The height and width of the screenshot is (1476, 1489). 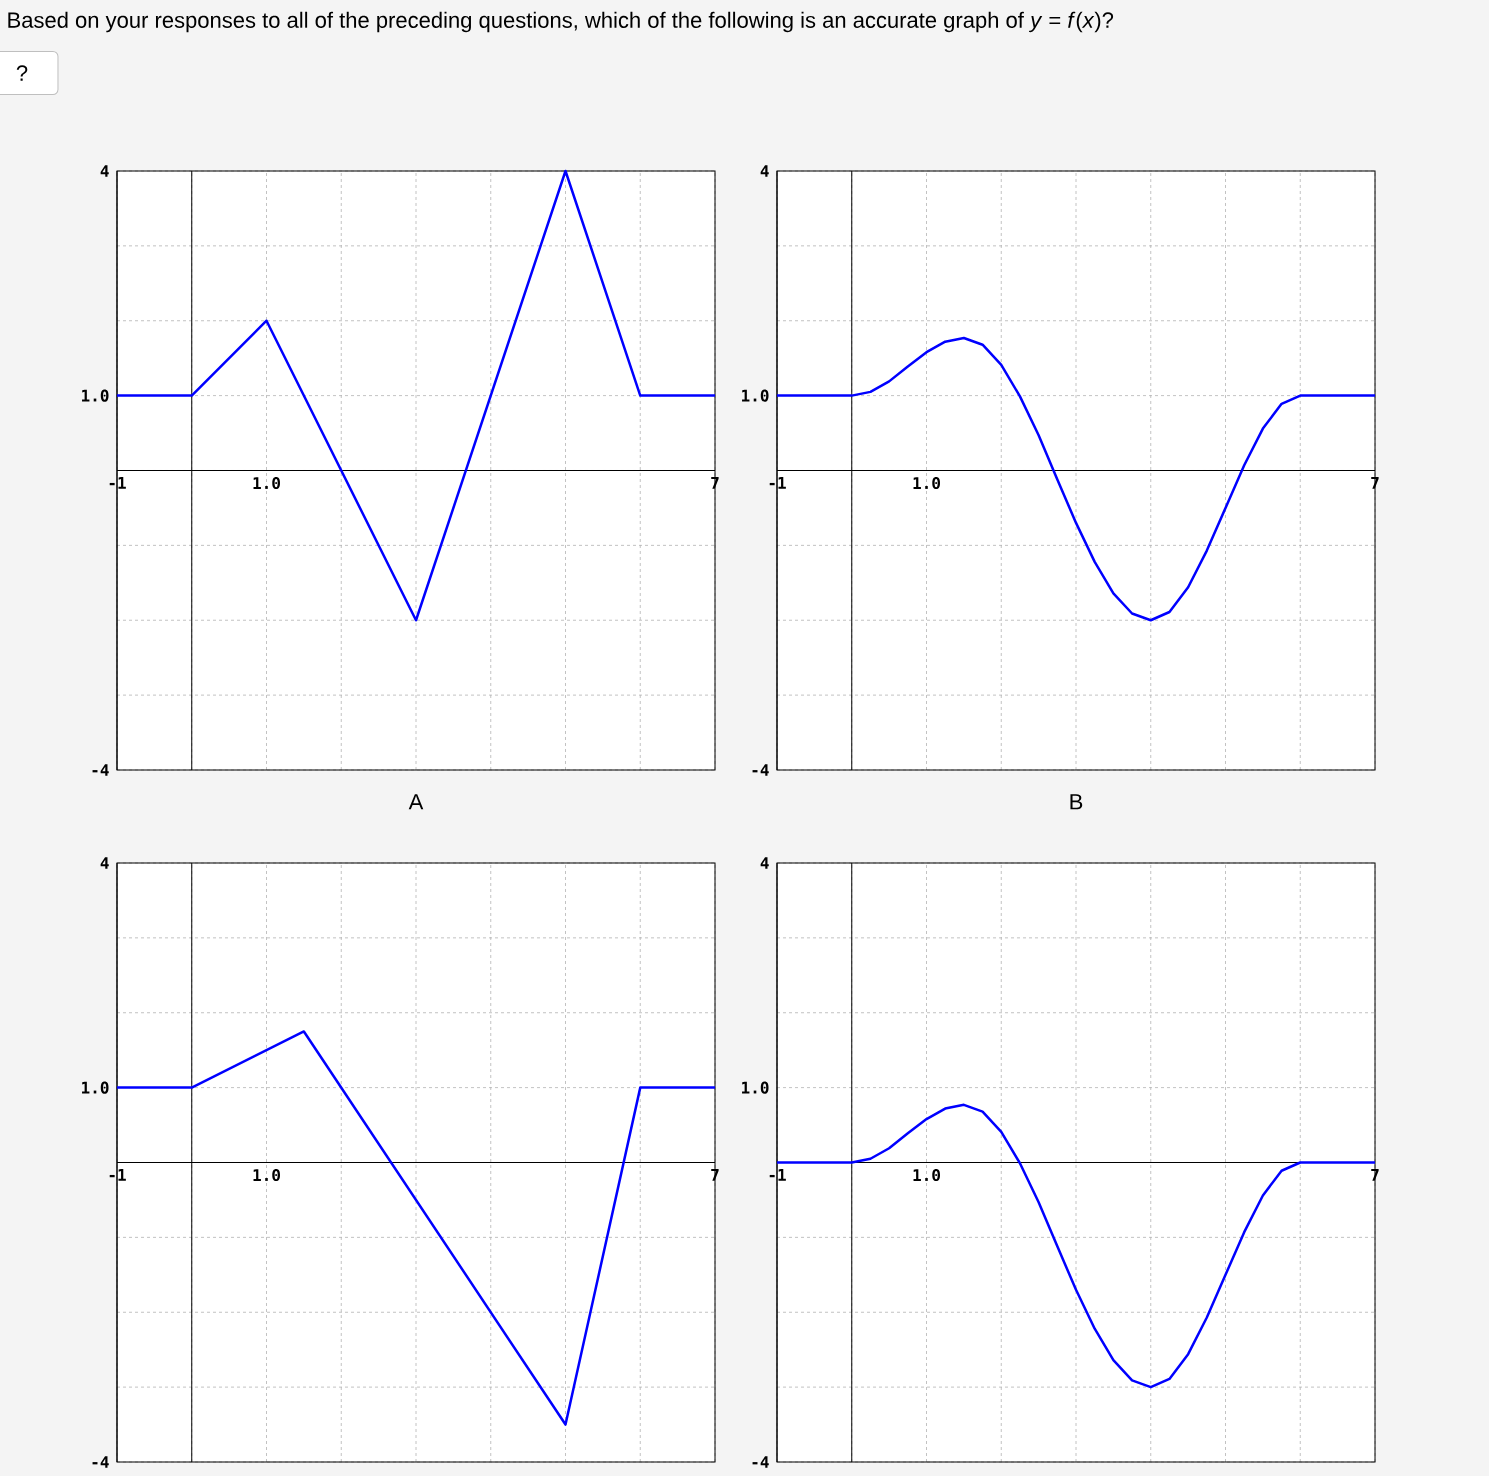 What do you see at coordinates (1076, 802) in the screenshot?
I see `x-axis-title: B` at bounding box center [1076, 802].